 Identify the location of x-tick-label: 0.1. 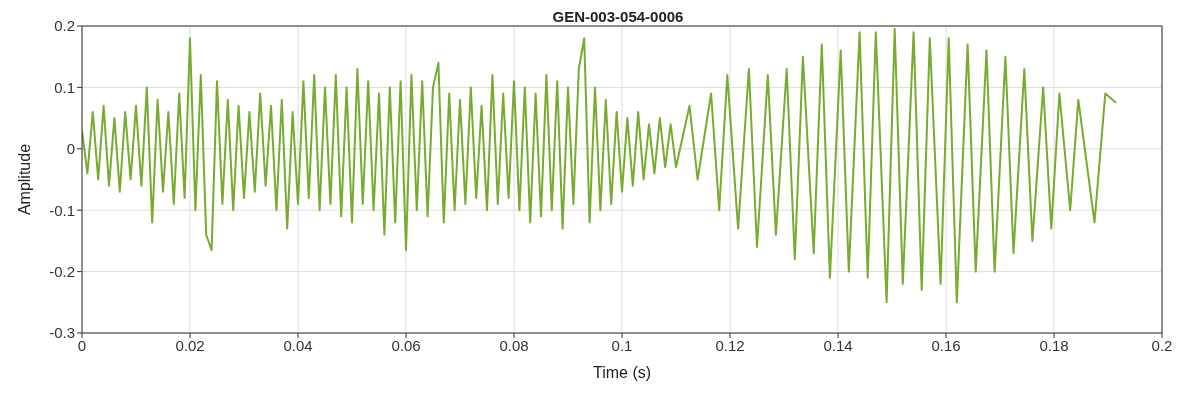
(622, 345).